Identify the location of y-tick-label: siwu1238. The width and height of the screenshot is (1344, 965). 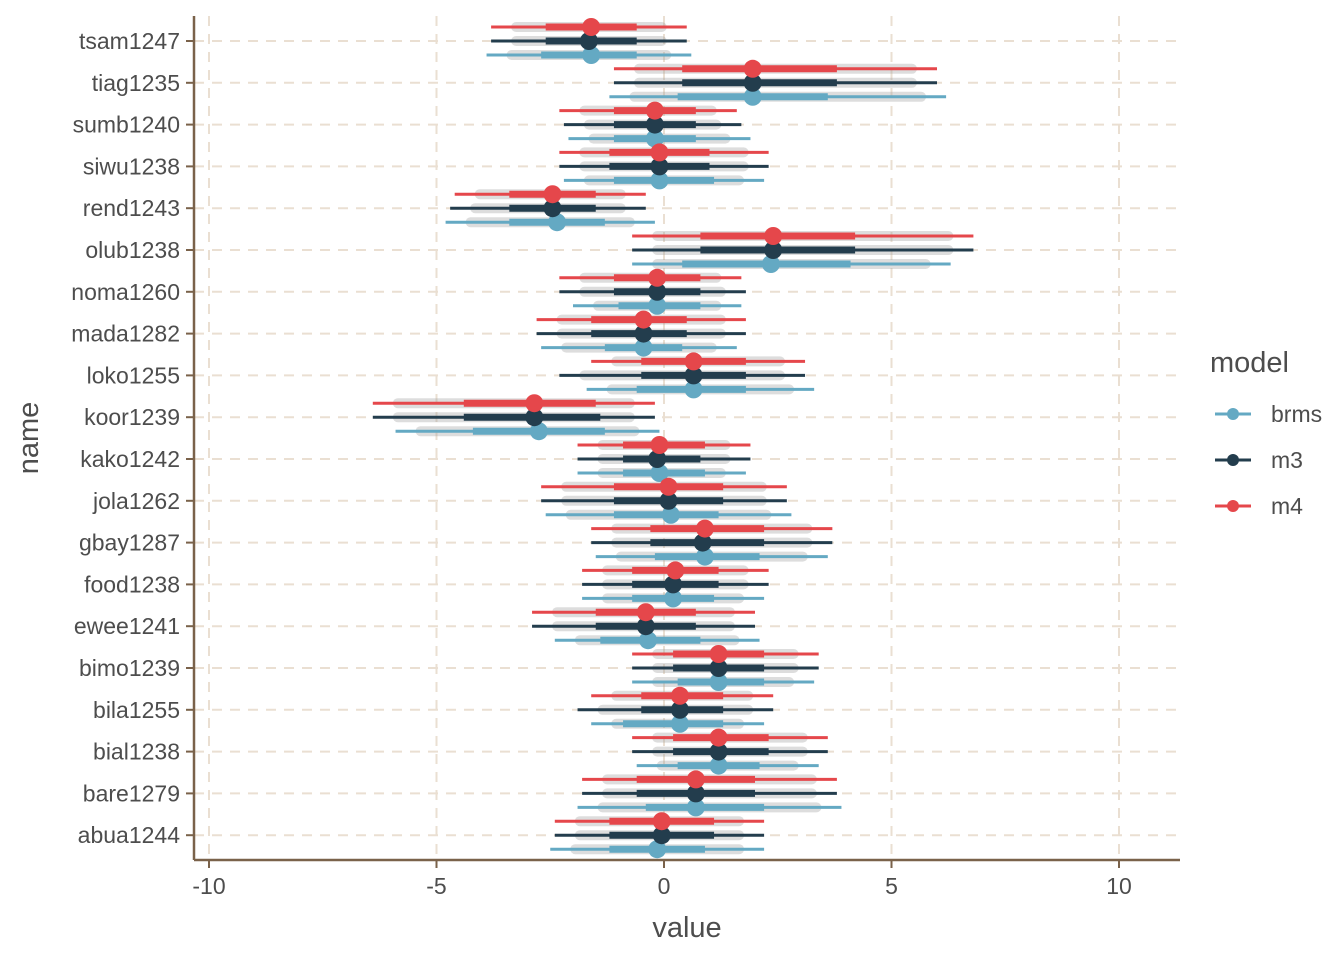
(131, 166).